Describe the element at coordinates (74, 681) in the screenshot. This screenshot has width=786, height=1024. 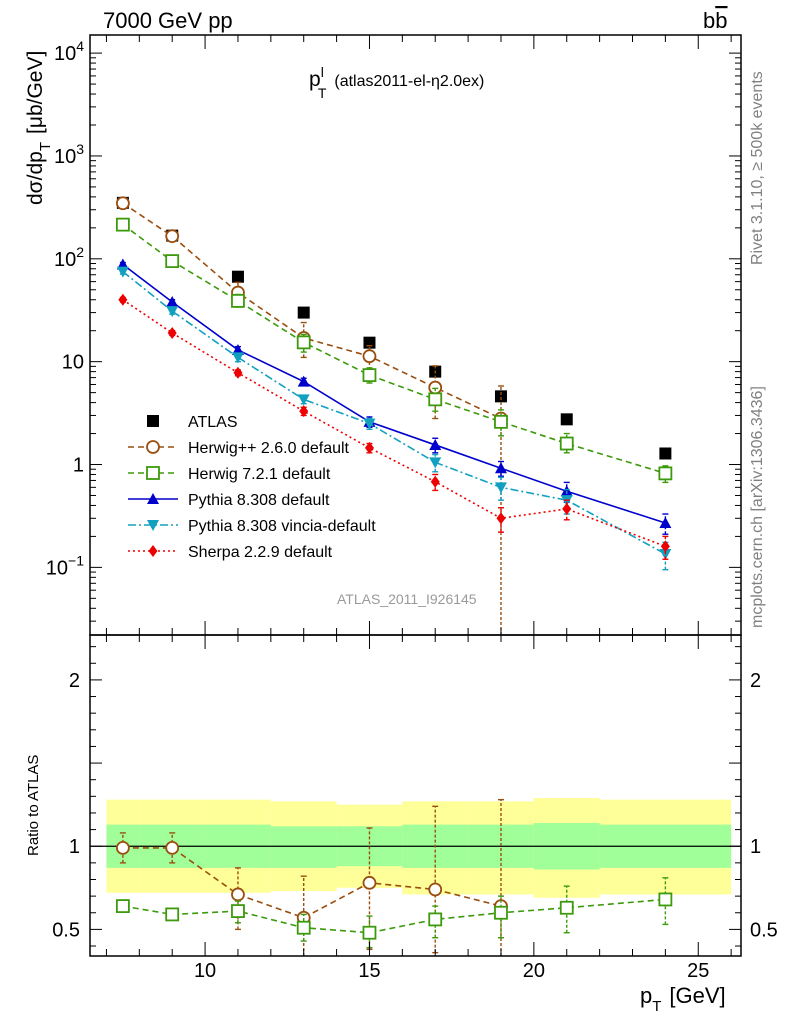
I see `ratio-y-tick-label-left: 2` at that location.